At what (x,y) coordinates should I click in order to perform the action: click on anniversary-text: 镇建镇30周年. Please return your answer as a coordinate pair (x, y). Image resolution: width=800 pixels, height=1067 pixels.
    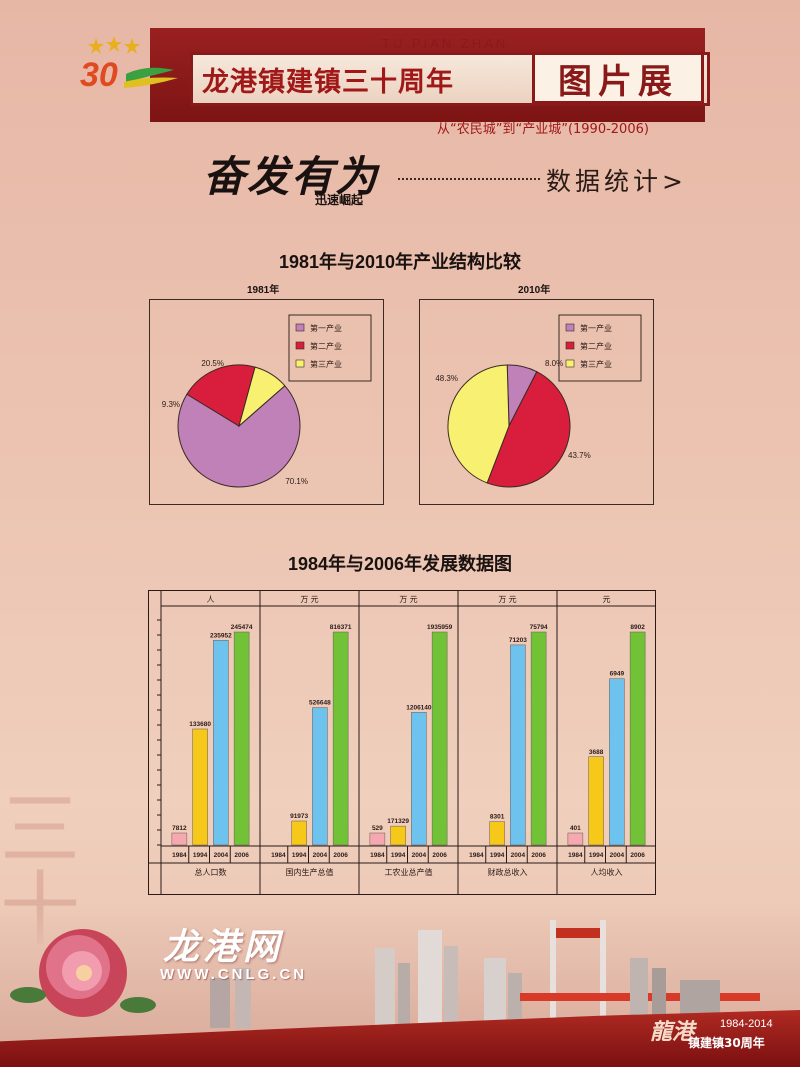
    Looking at the image, I should click on (726, 1043).